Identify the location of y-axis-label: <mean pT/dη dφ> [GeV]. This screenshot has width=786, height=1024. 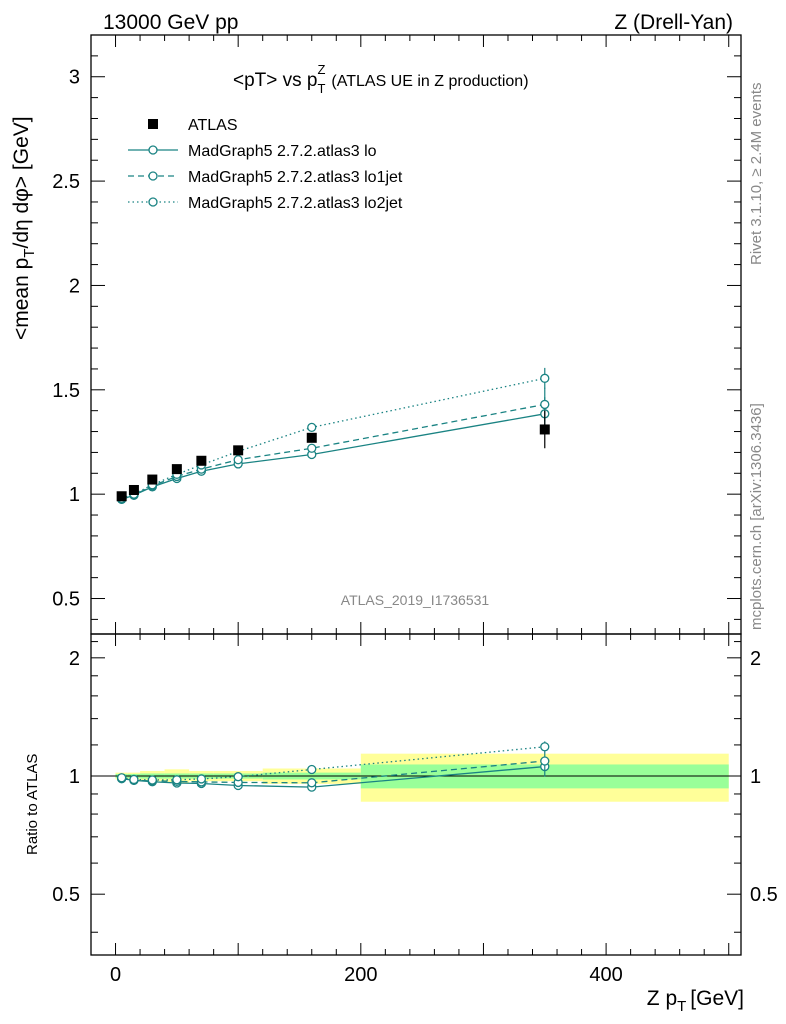
(24, 228).